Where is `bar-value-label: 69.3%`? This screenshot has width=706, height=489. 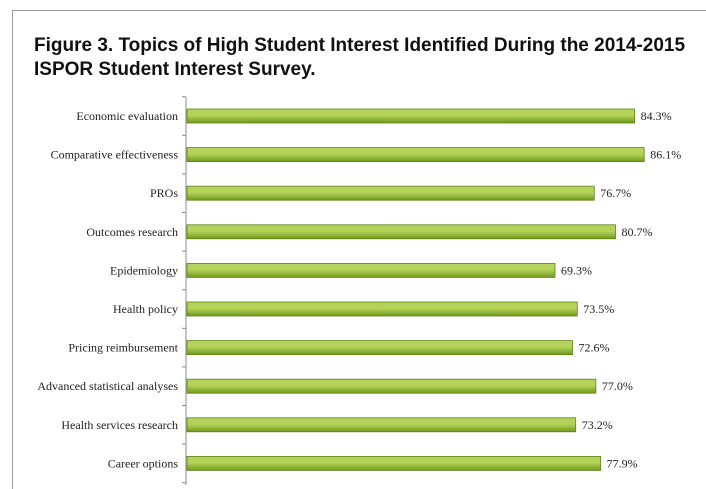 bar-value-label: 69.3% is located at coordinates (576, 270).